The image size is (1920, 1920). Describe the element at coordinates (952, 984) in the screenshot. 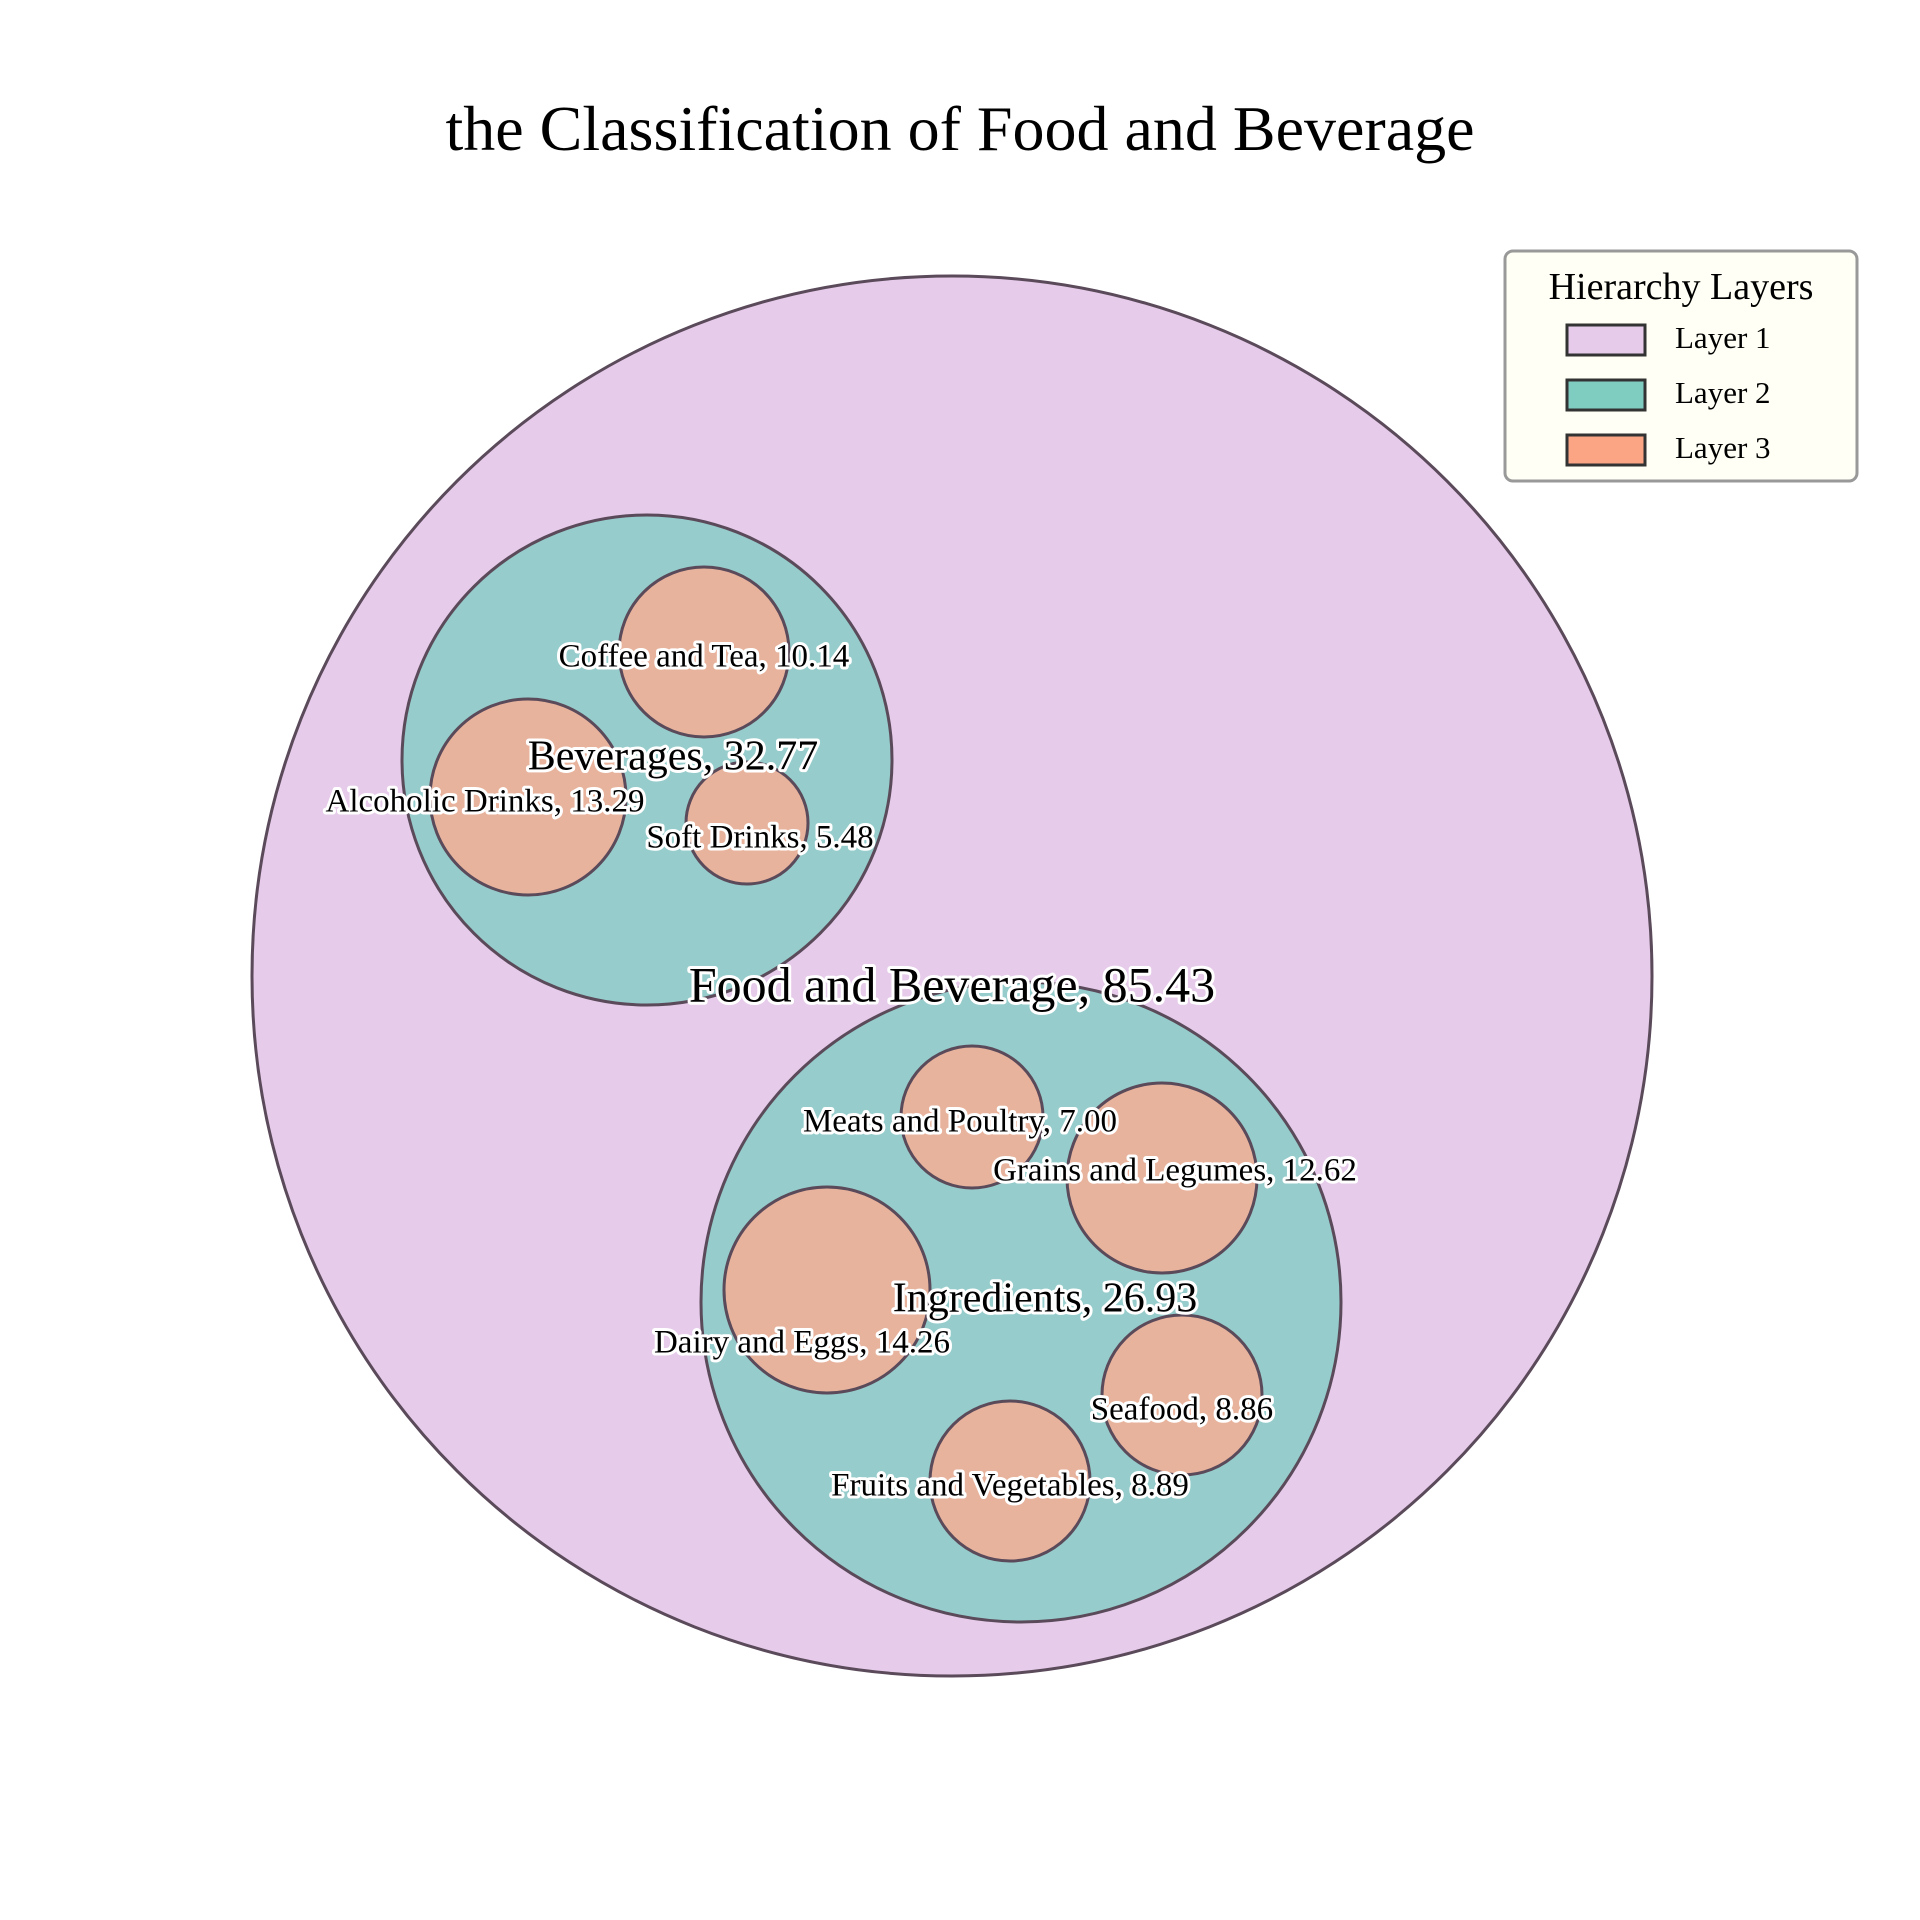

I see `label-food-and-beverage: Food and Beverage, 85.43` at that location.